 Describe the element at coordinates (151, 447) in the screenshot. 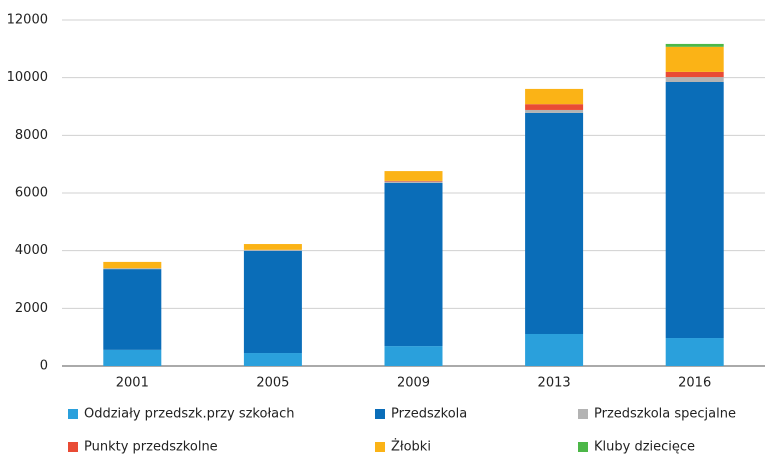

I see `legend-label: Punkty przedszkolne` at that location.